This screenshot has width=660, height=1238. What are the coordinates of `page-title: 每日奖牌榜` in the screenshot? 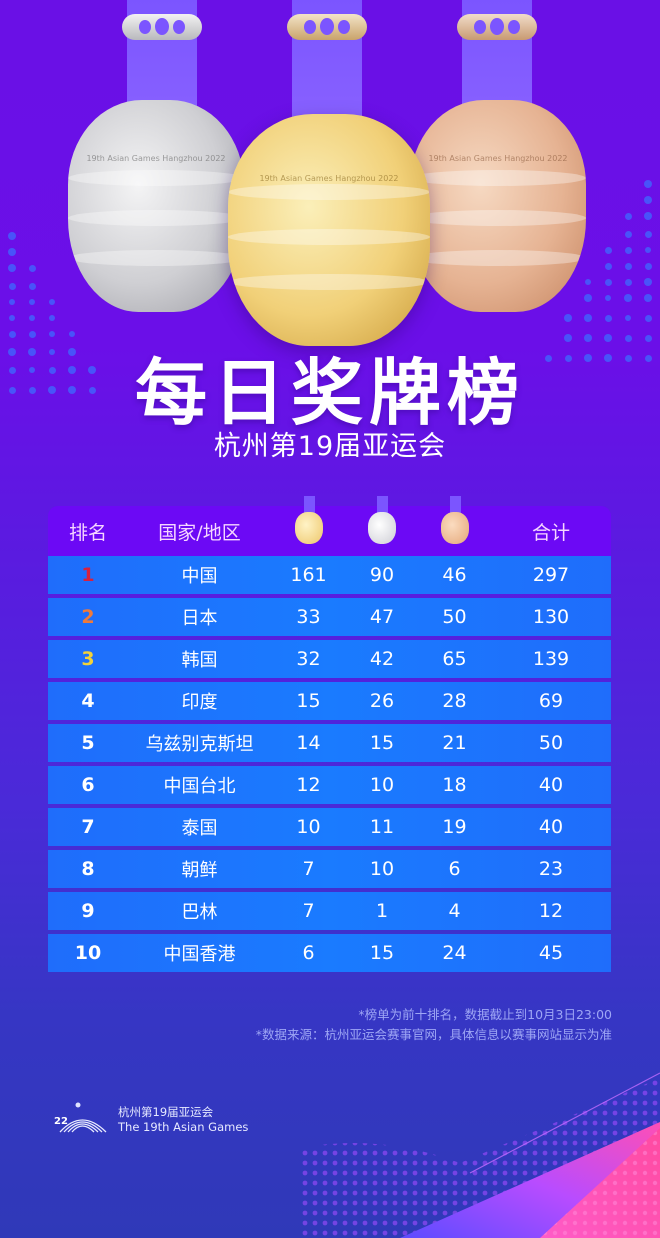 It's located at (329, 393).